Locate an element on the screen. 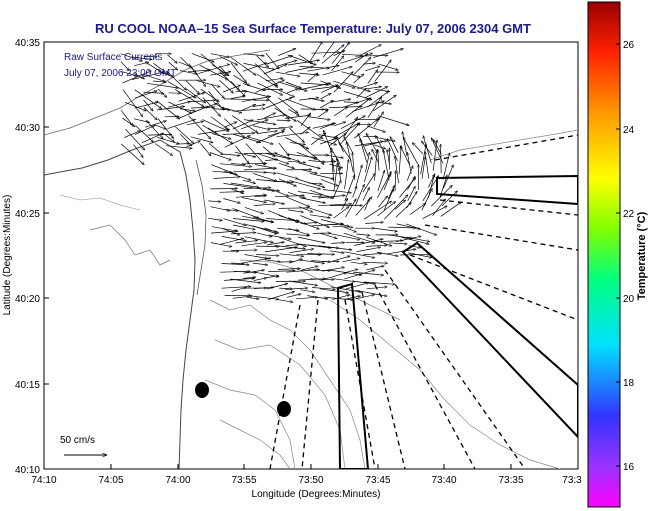 This screenshot has height=511, width=651. x-axis-label: Longitude (Degrees:Minutes) is located at coordinates (316, 494).